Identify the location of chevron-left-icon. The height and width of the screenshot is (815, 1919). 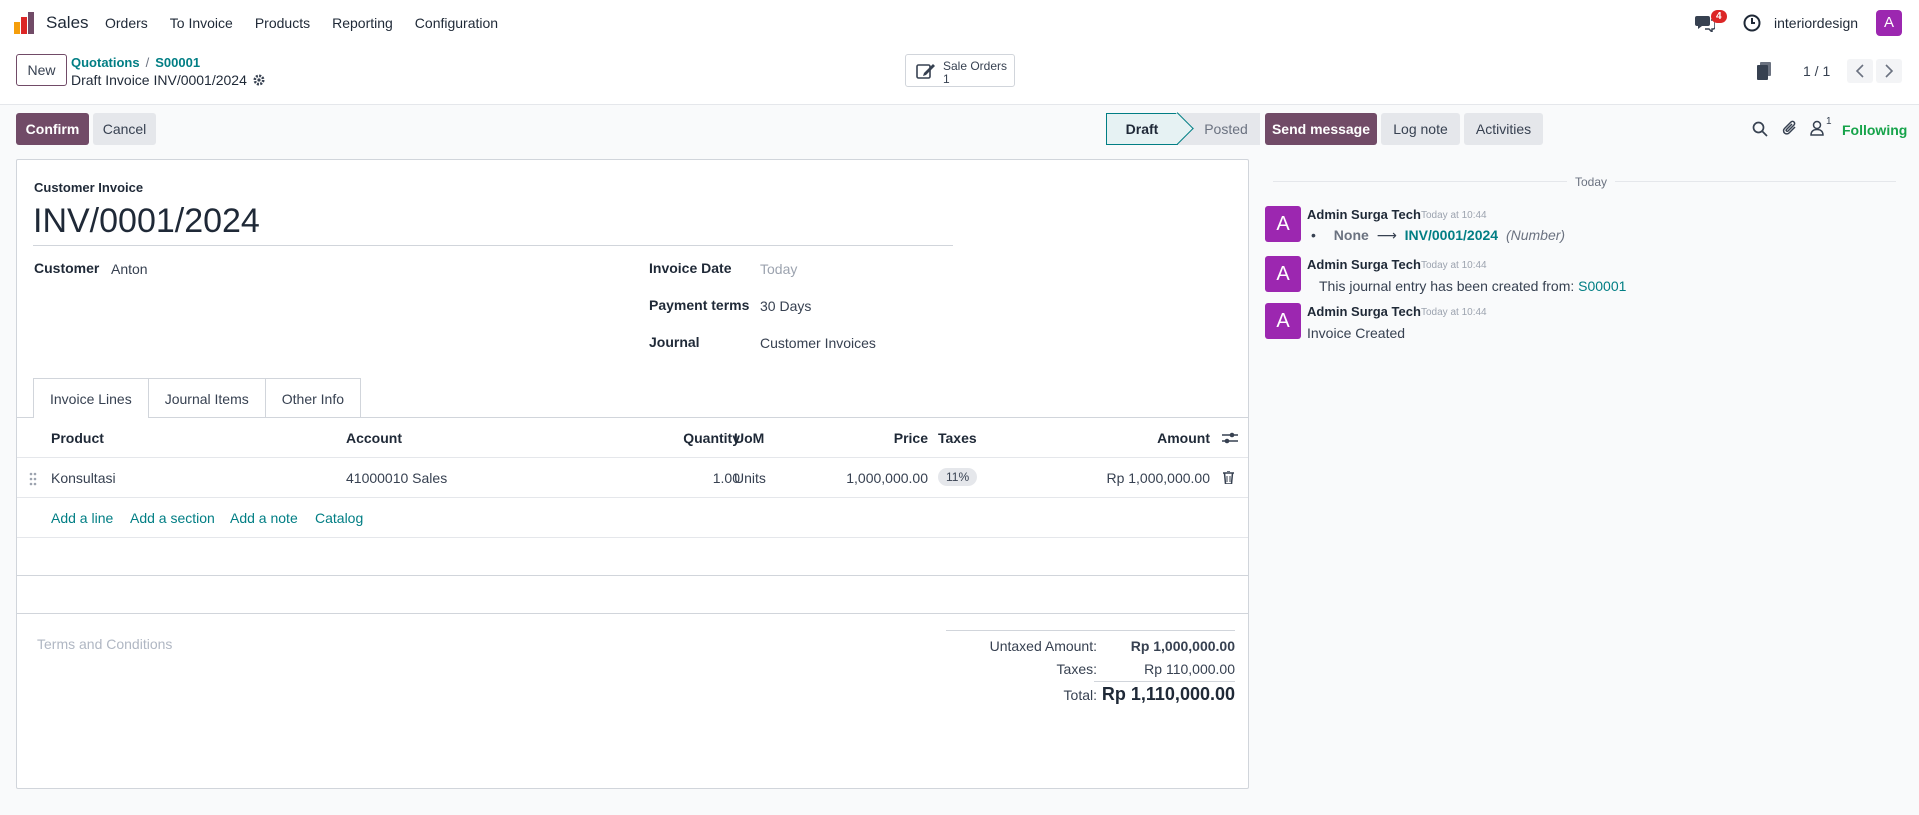
(1859, 71).